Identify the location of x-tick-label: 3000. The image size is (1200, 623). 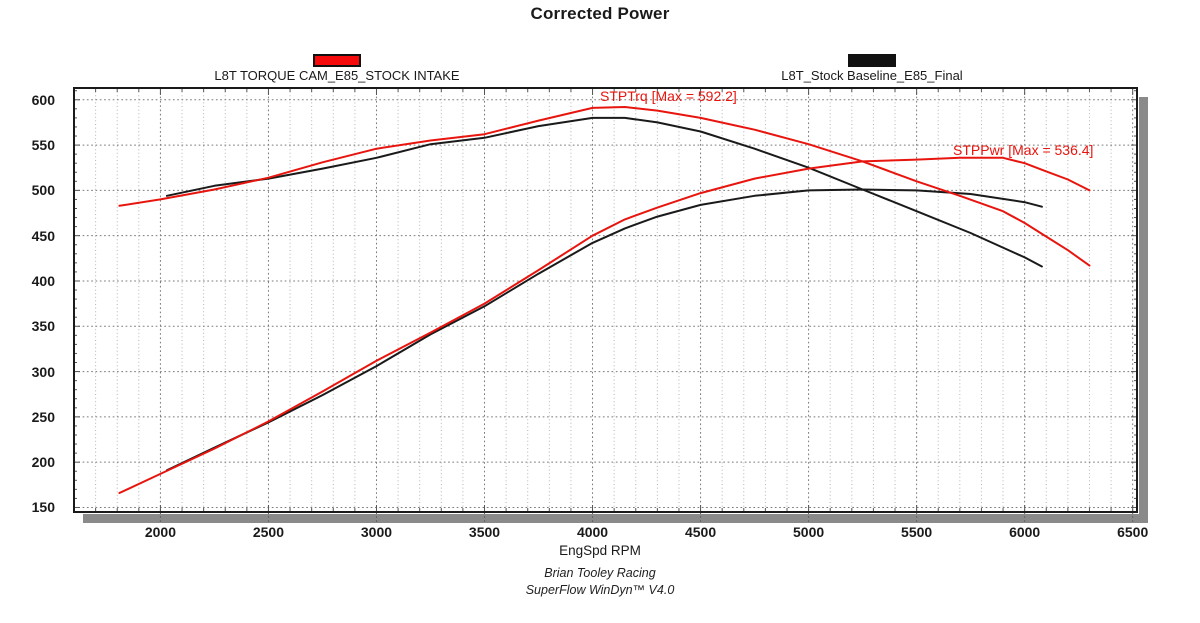
(376, 532).